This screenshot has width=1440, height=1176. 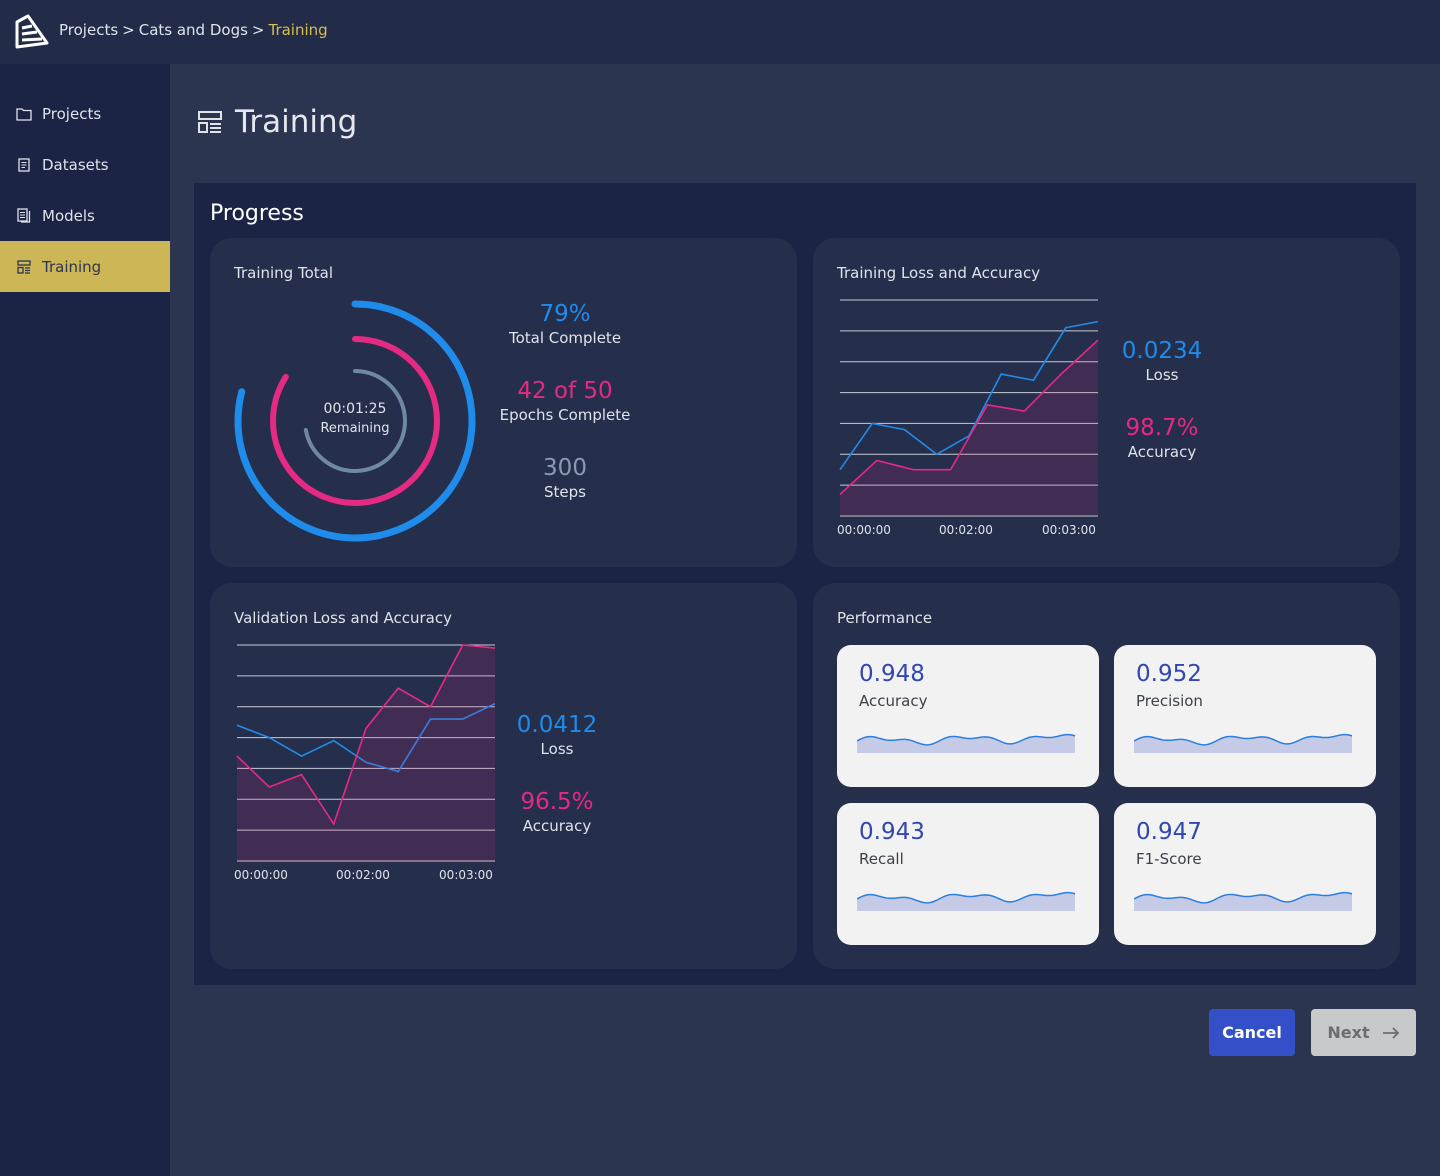 I want to click on sidebar-item-label: Datasets, so click(x=75, y=164).